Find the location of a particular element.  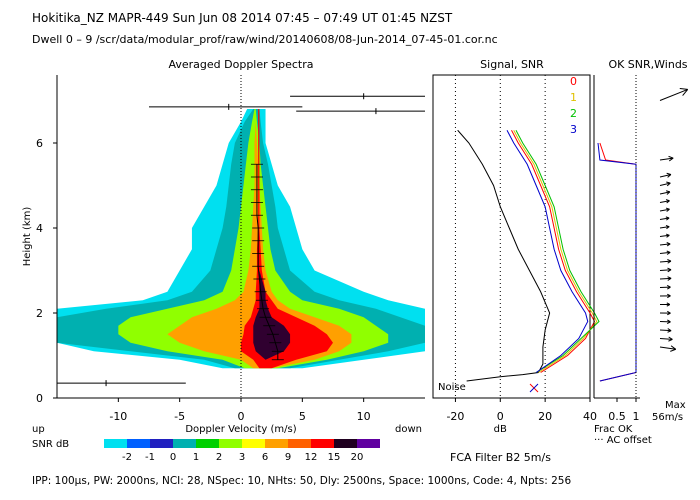

colorbar-tick-label: 1 is located at coordinates (196, 457).